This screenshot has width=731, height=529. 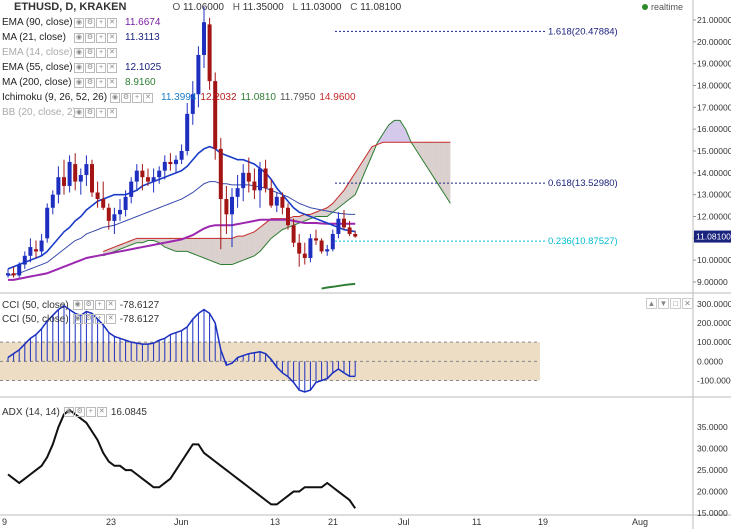 I want to click on indicator-row: MA (200, close) ◉ ⚙ + ✕ 8.9160, so click(x=179, y=82).